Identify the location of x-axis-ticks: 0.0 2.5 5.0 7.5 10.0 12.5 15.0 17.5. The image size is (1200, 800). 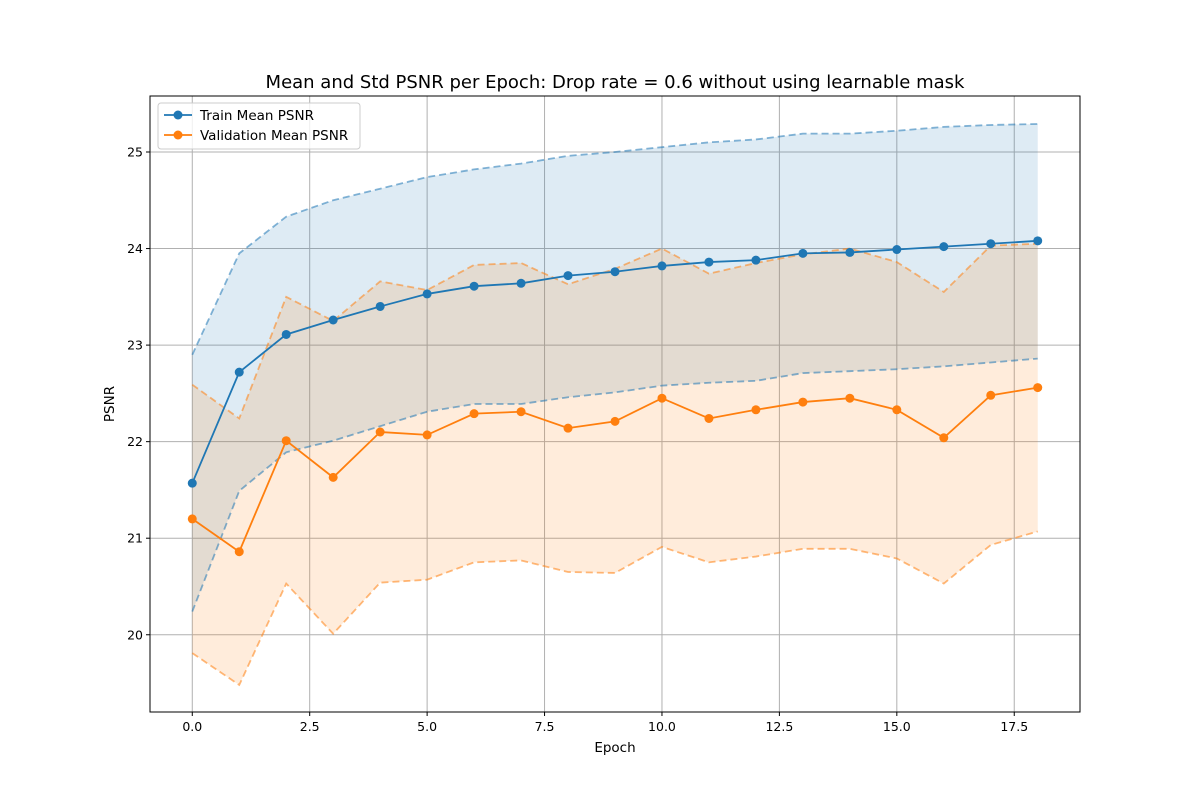
(605, 723).